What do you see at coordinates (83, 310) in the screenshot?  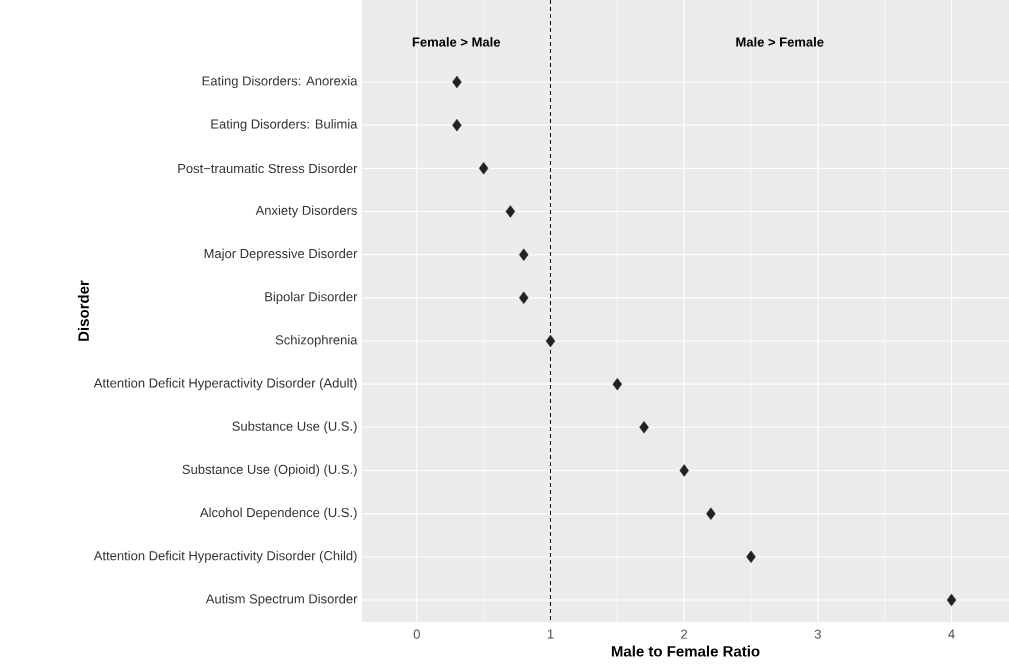 I see `y-axis-title: Disorder` at bounding box center [83, 310].